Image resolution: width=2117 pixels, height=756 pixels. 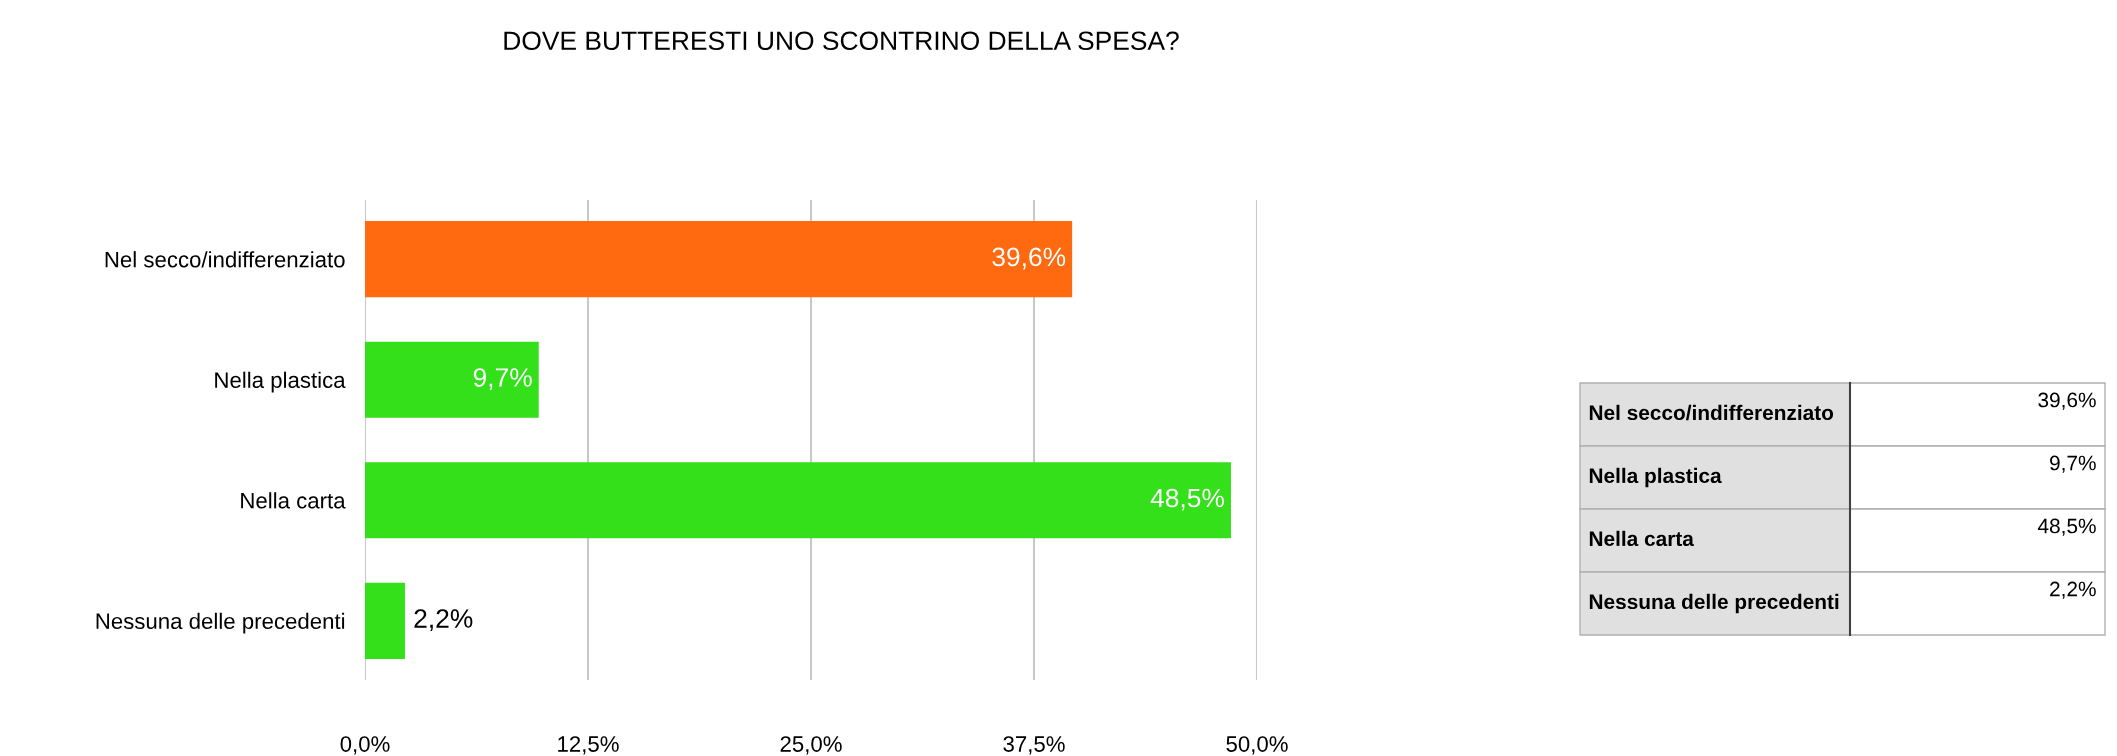 I want to click on category-label: Nel secco/indifferenziato, so click(x=1711, y=412).